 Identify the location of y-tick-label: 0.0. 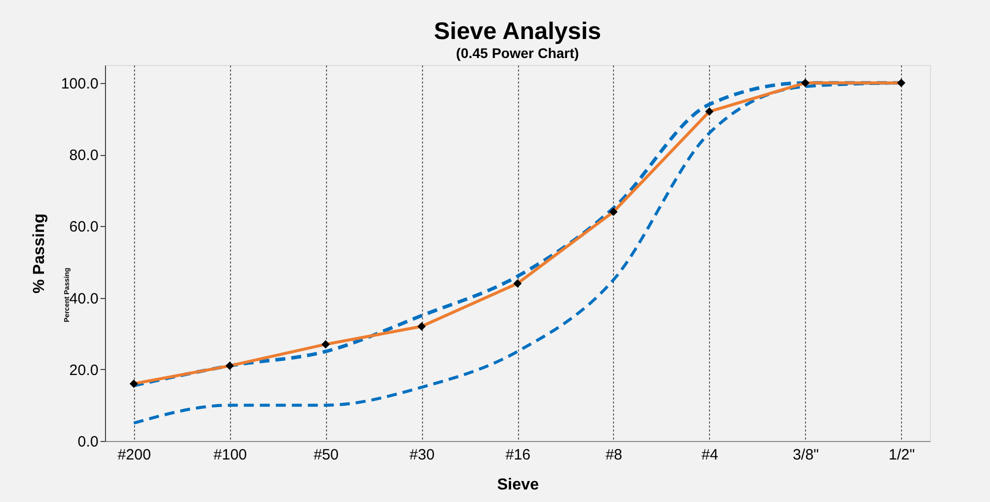
(88, 442).